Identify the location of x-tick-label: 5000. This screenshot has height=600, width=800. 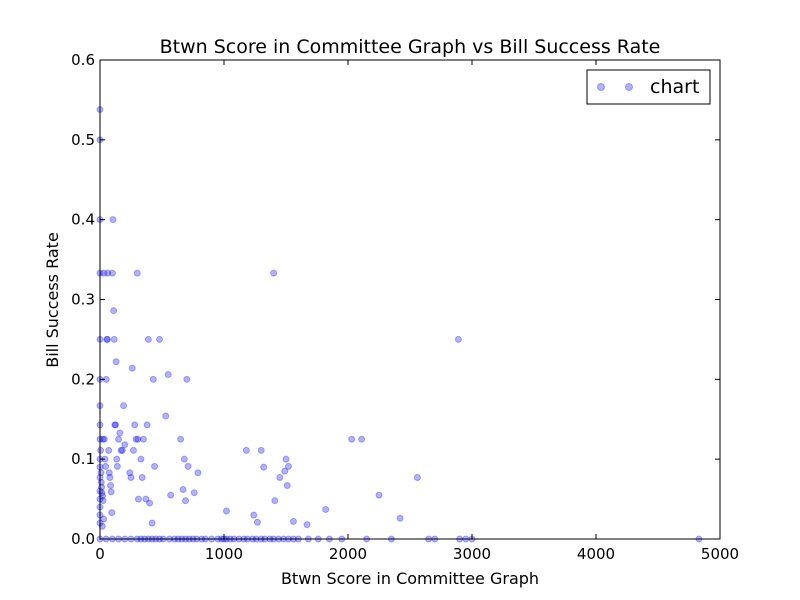
(720, 554).